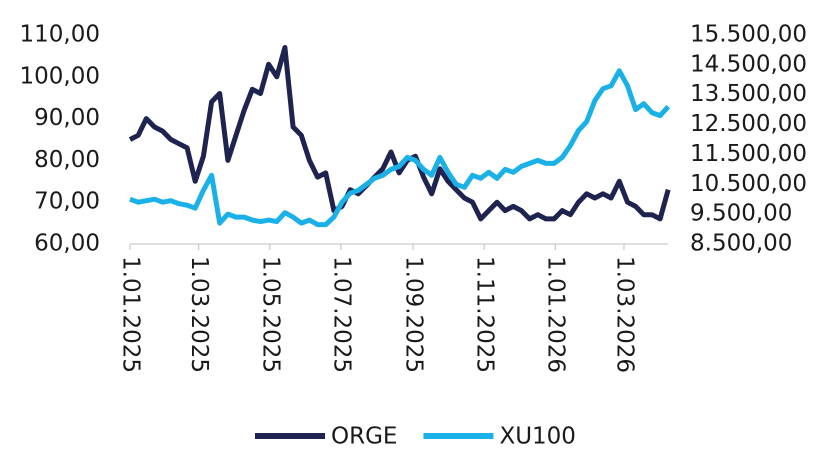  I want to click on y-tick-label: 80,00, so click(67, 160).